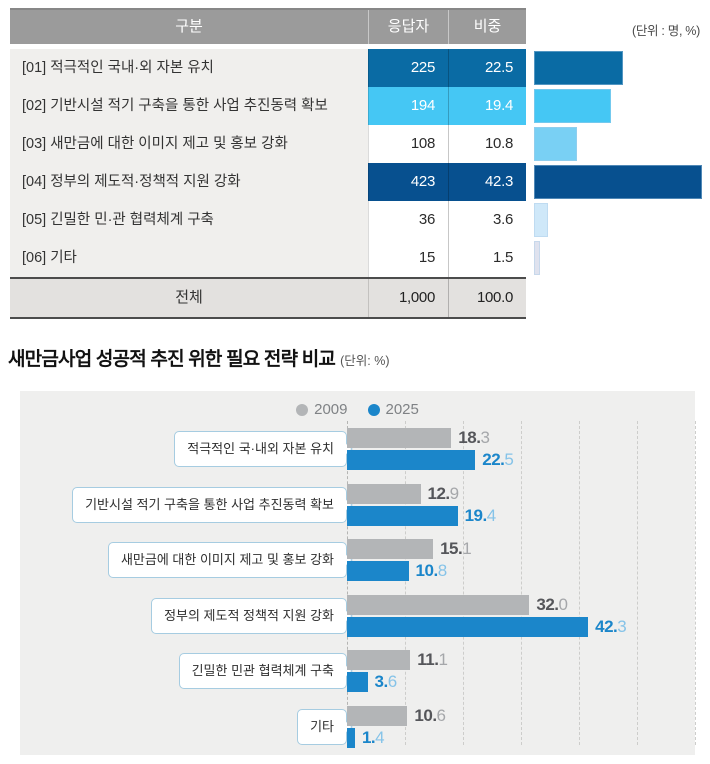 This screenshot has width=710, height=764. I want to click on share-cell: 19.4, so click(487, 106).